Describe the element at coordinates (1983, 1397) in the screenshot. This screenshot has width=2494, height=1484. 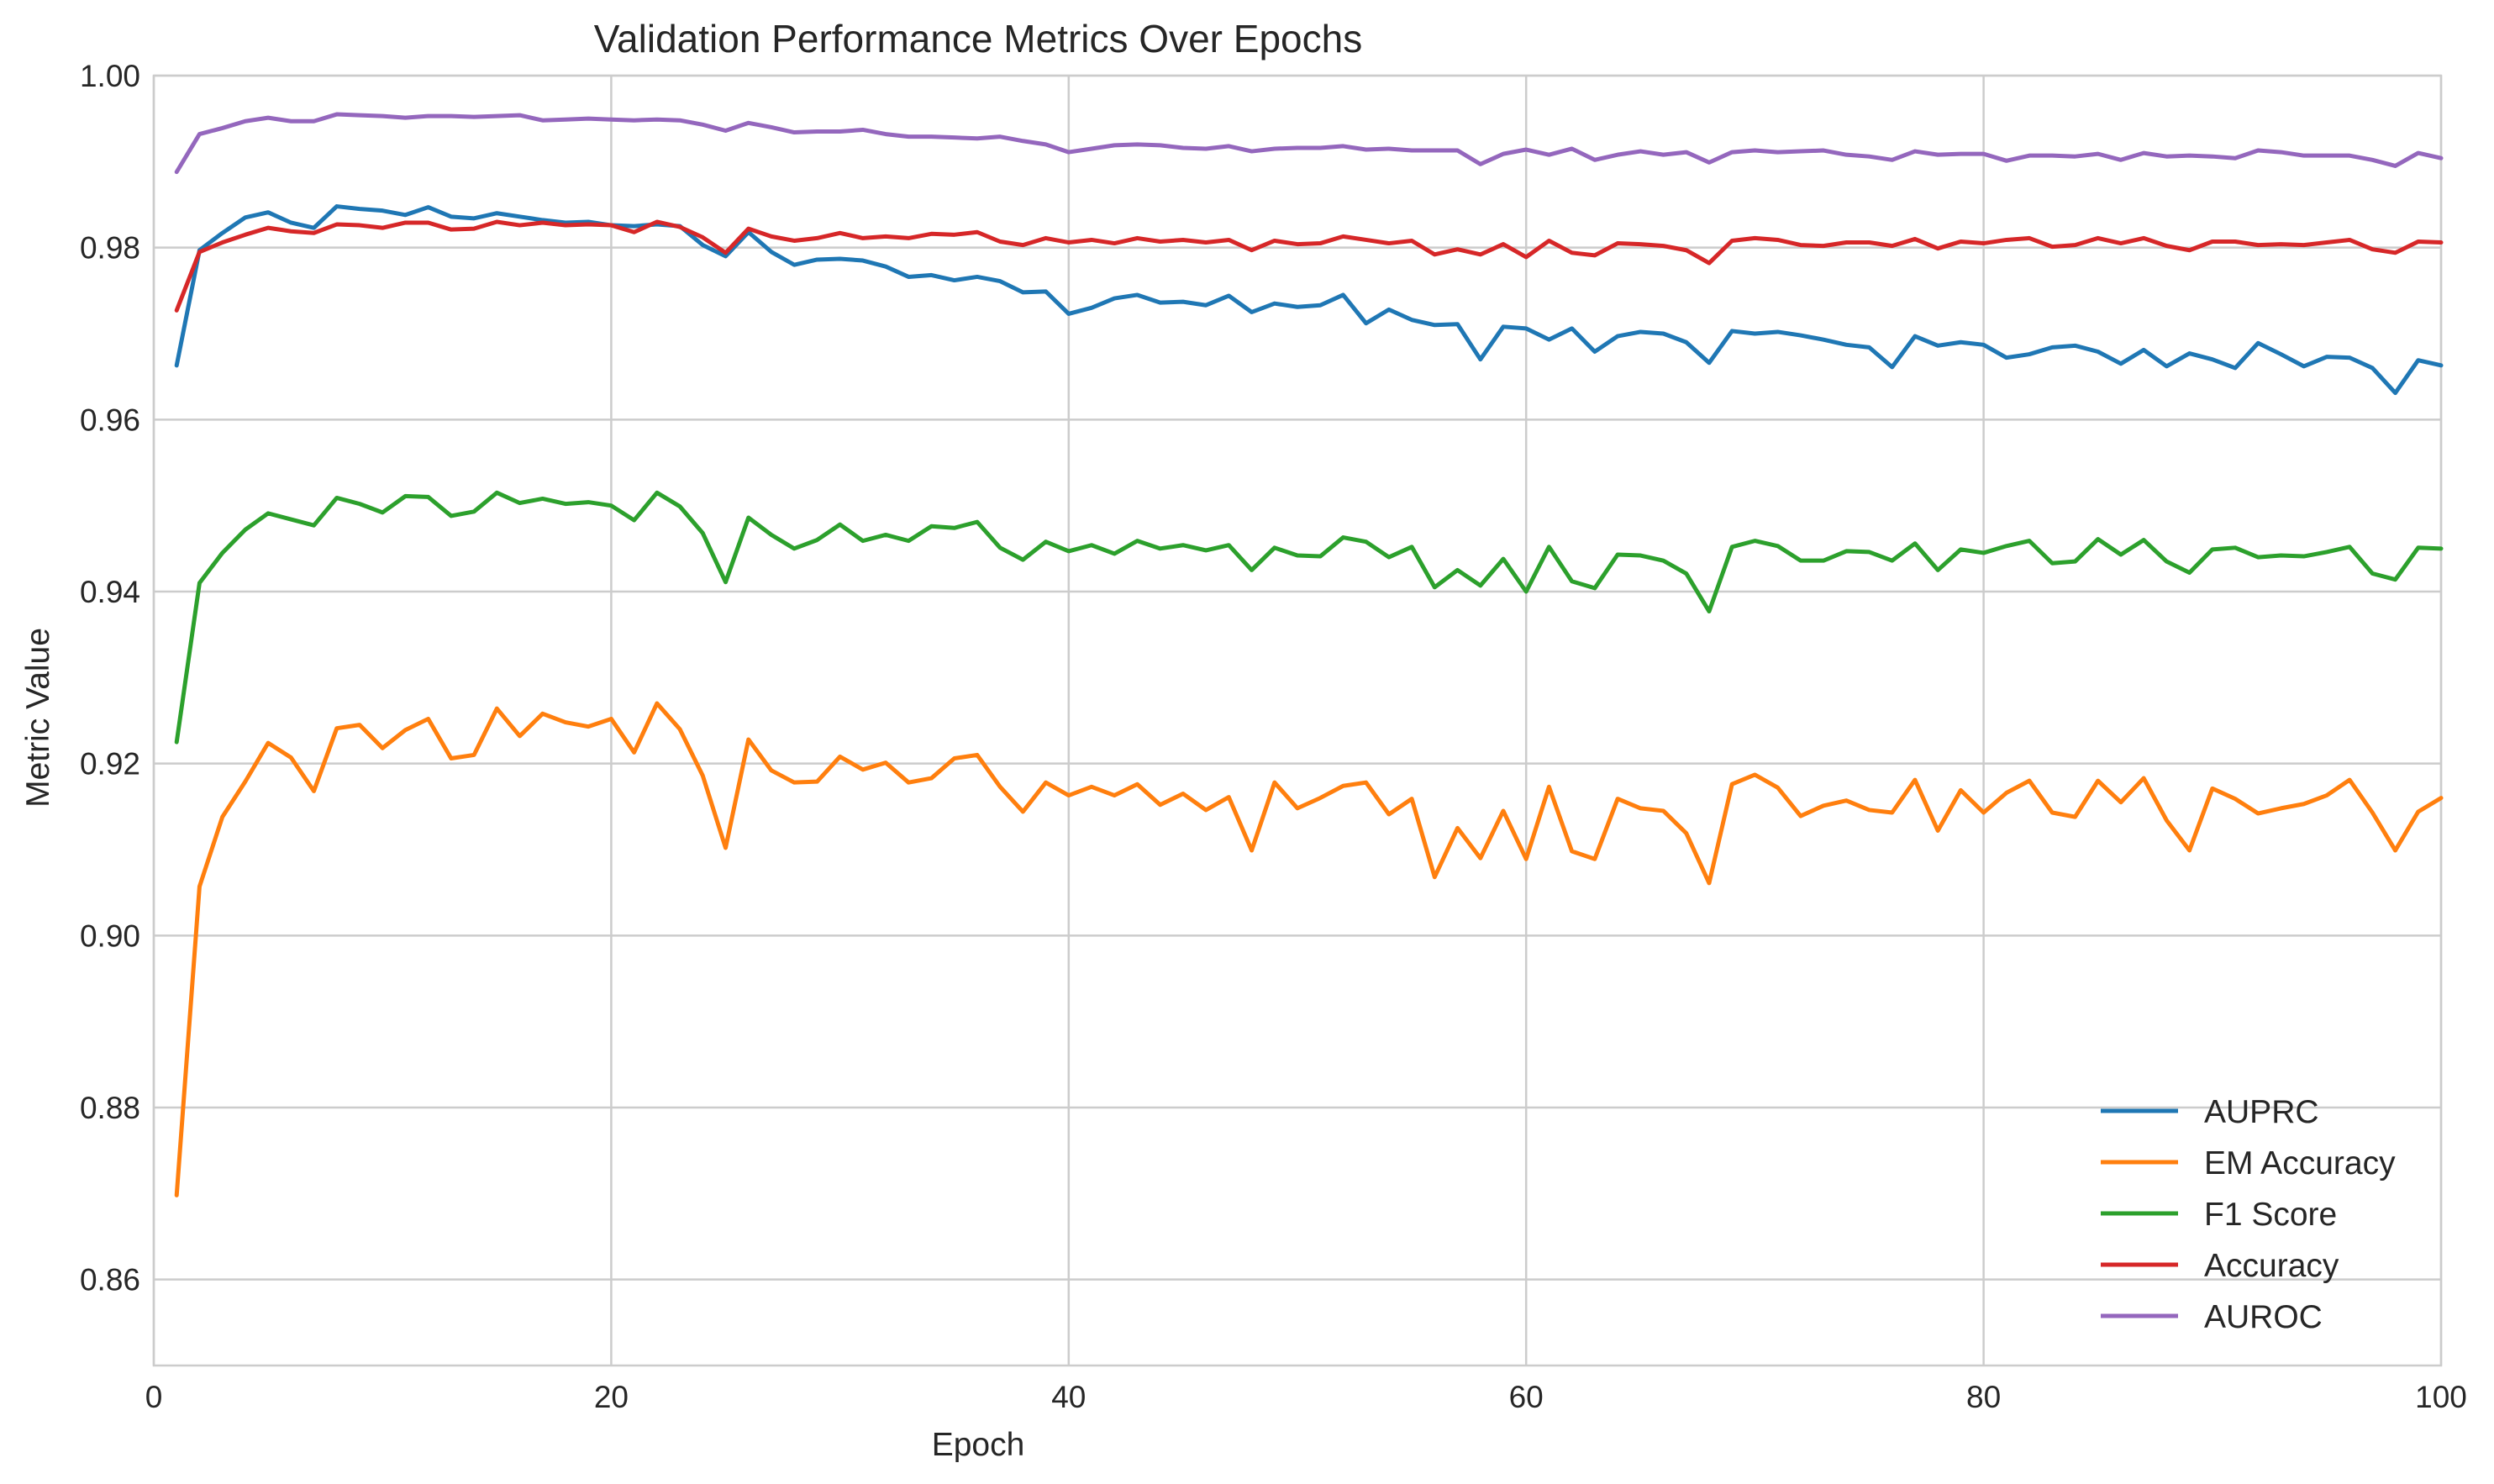
I see `x-tick-label: 80` at that location.